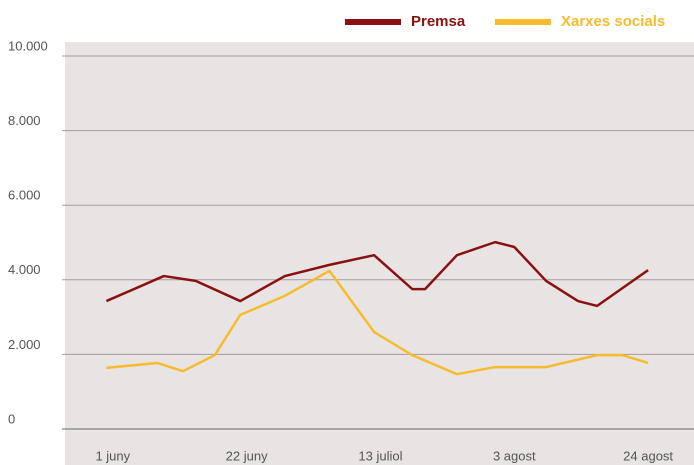  Describe the element at coordinates (648, 455) in the screenshot. I see `x-tick-label: 24 agost` at that location.